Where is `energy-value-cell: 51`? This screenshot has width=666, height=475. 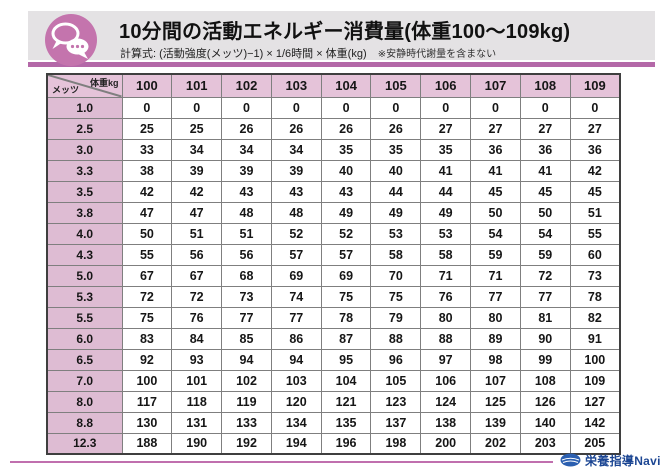 energy-value-cell: 51 is located at coordinates (197, 233).